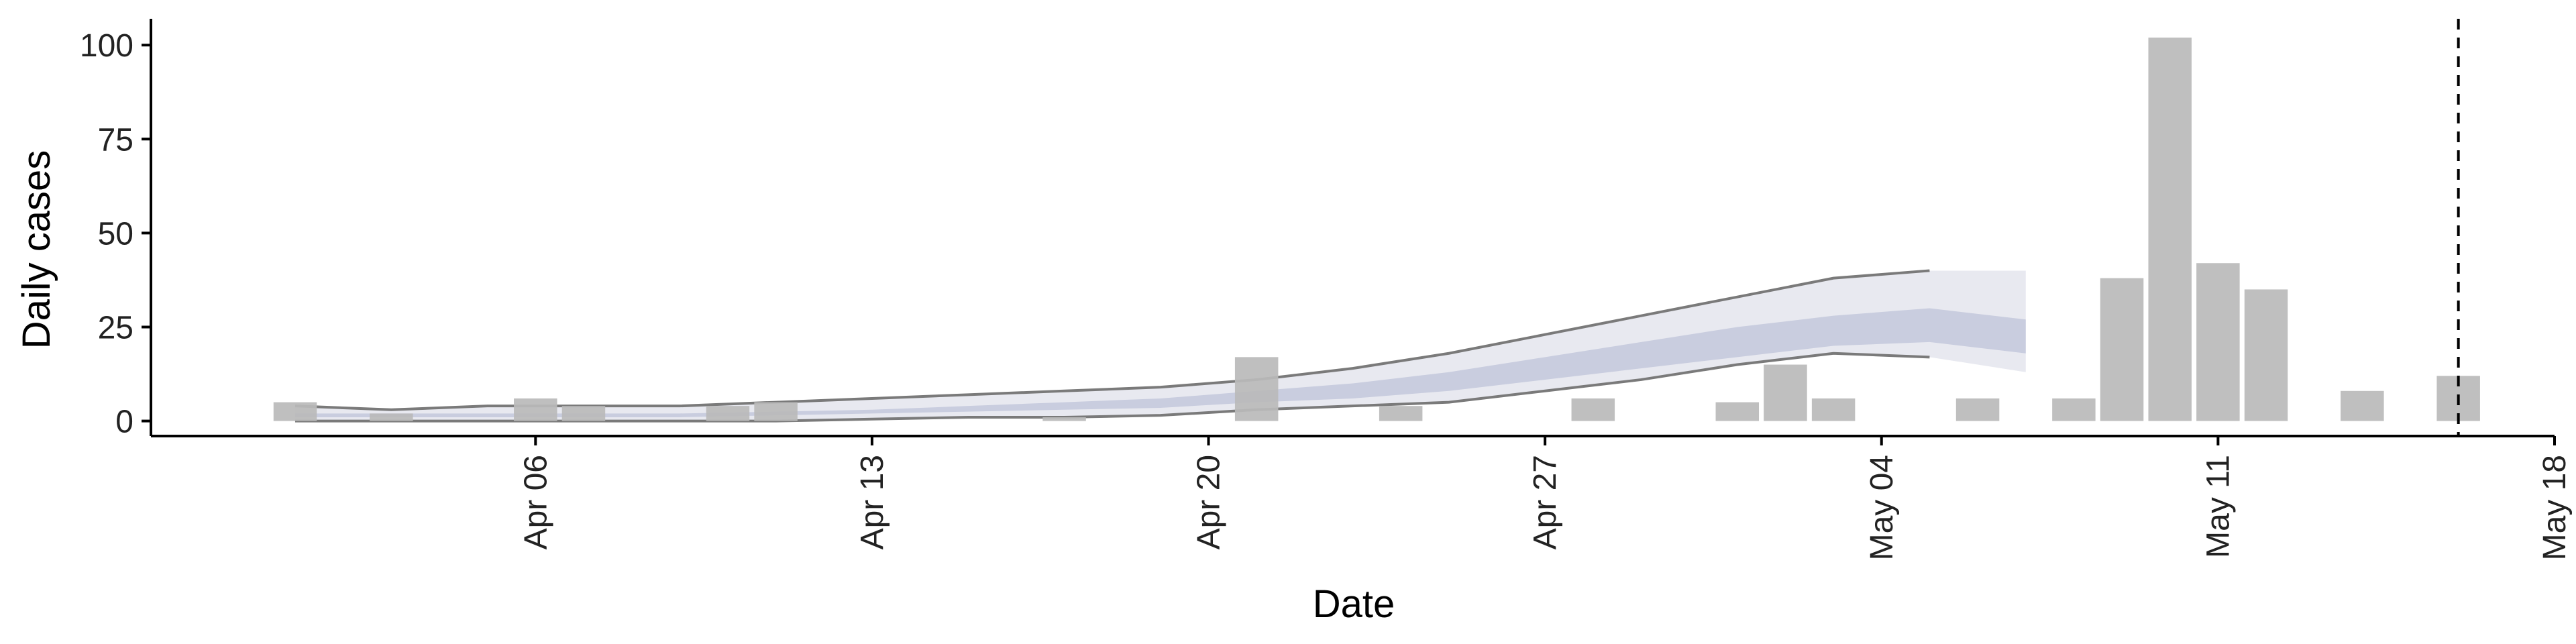  What do you see at coordinates (36, 250) in the screenshot?
I see `y-axis-title: Daily cases` at bounding box center [36, 250].